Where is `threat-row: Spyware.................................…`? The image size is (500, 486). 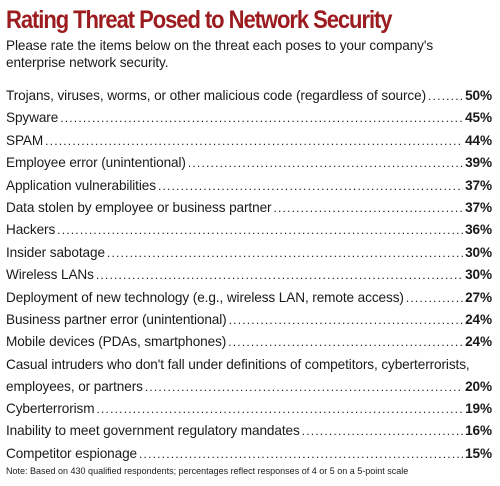 threat-row: Spyware.................................… is located at coordinates (249, 118).